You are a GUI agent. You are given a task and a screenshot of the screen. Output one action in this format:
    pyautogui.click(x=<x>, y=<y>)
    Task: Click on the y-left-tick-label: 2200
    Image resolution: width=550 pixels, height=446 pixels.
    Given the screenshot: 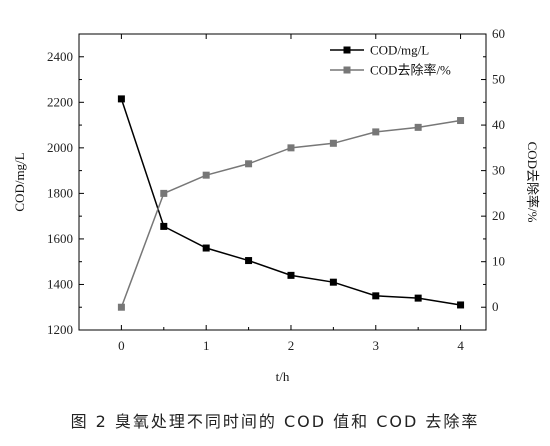 What is the action you would take?
    pyautogui.click(x=60, y=101)
    